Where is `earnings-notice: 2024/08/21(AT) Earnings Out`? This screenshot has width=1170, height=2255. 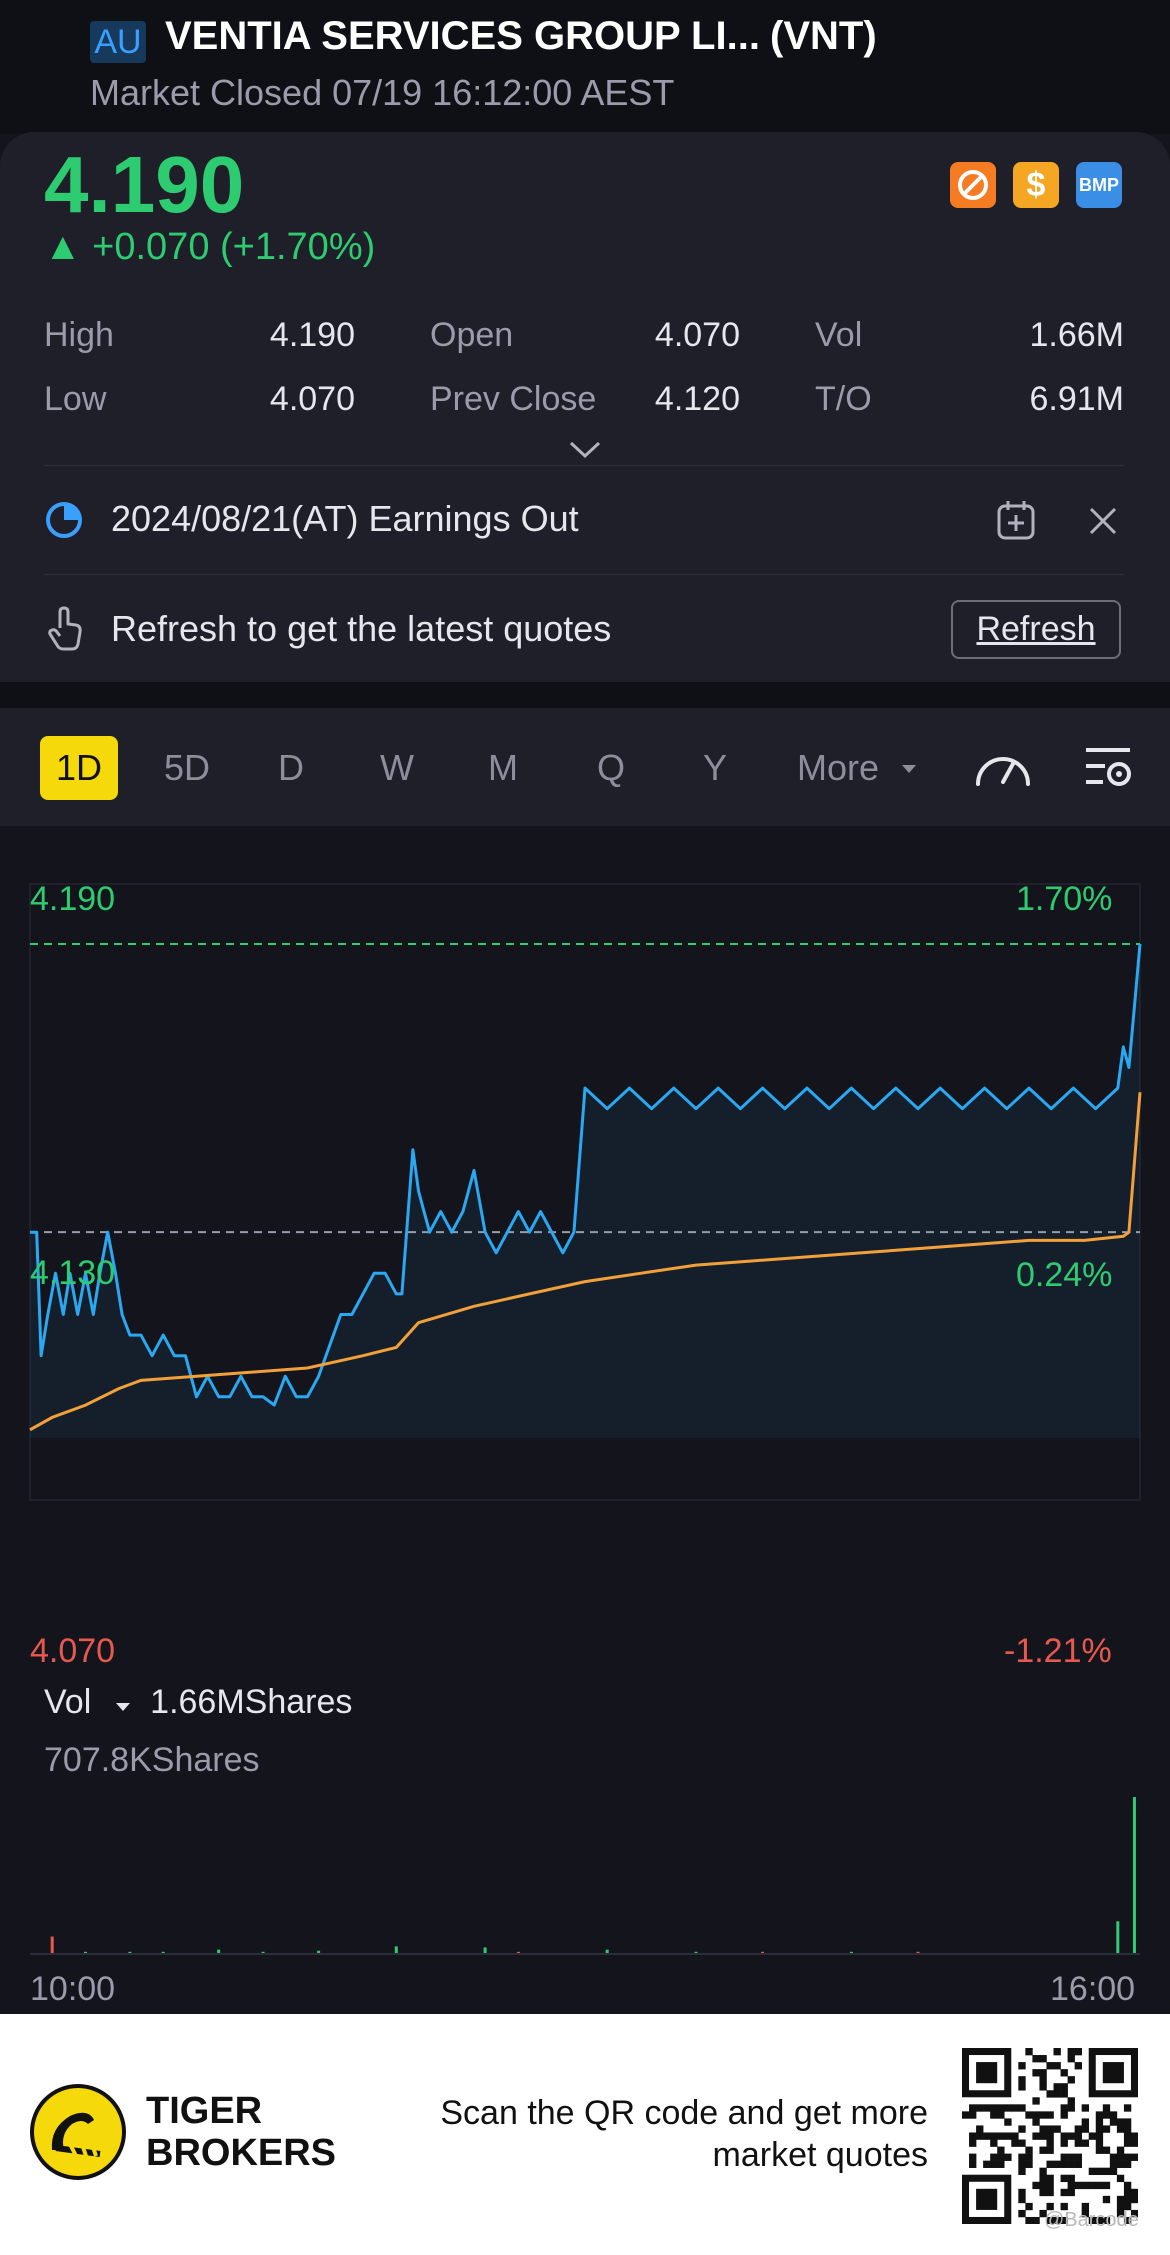 earnings-notice: 2024/08/21(AT) Earnings Out is located at coordinates (345, 518).